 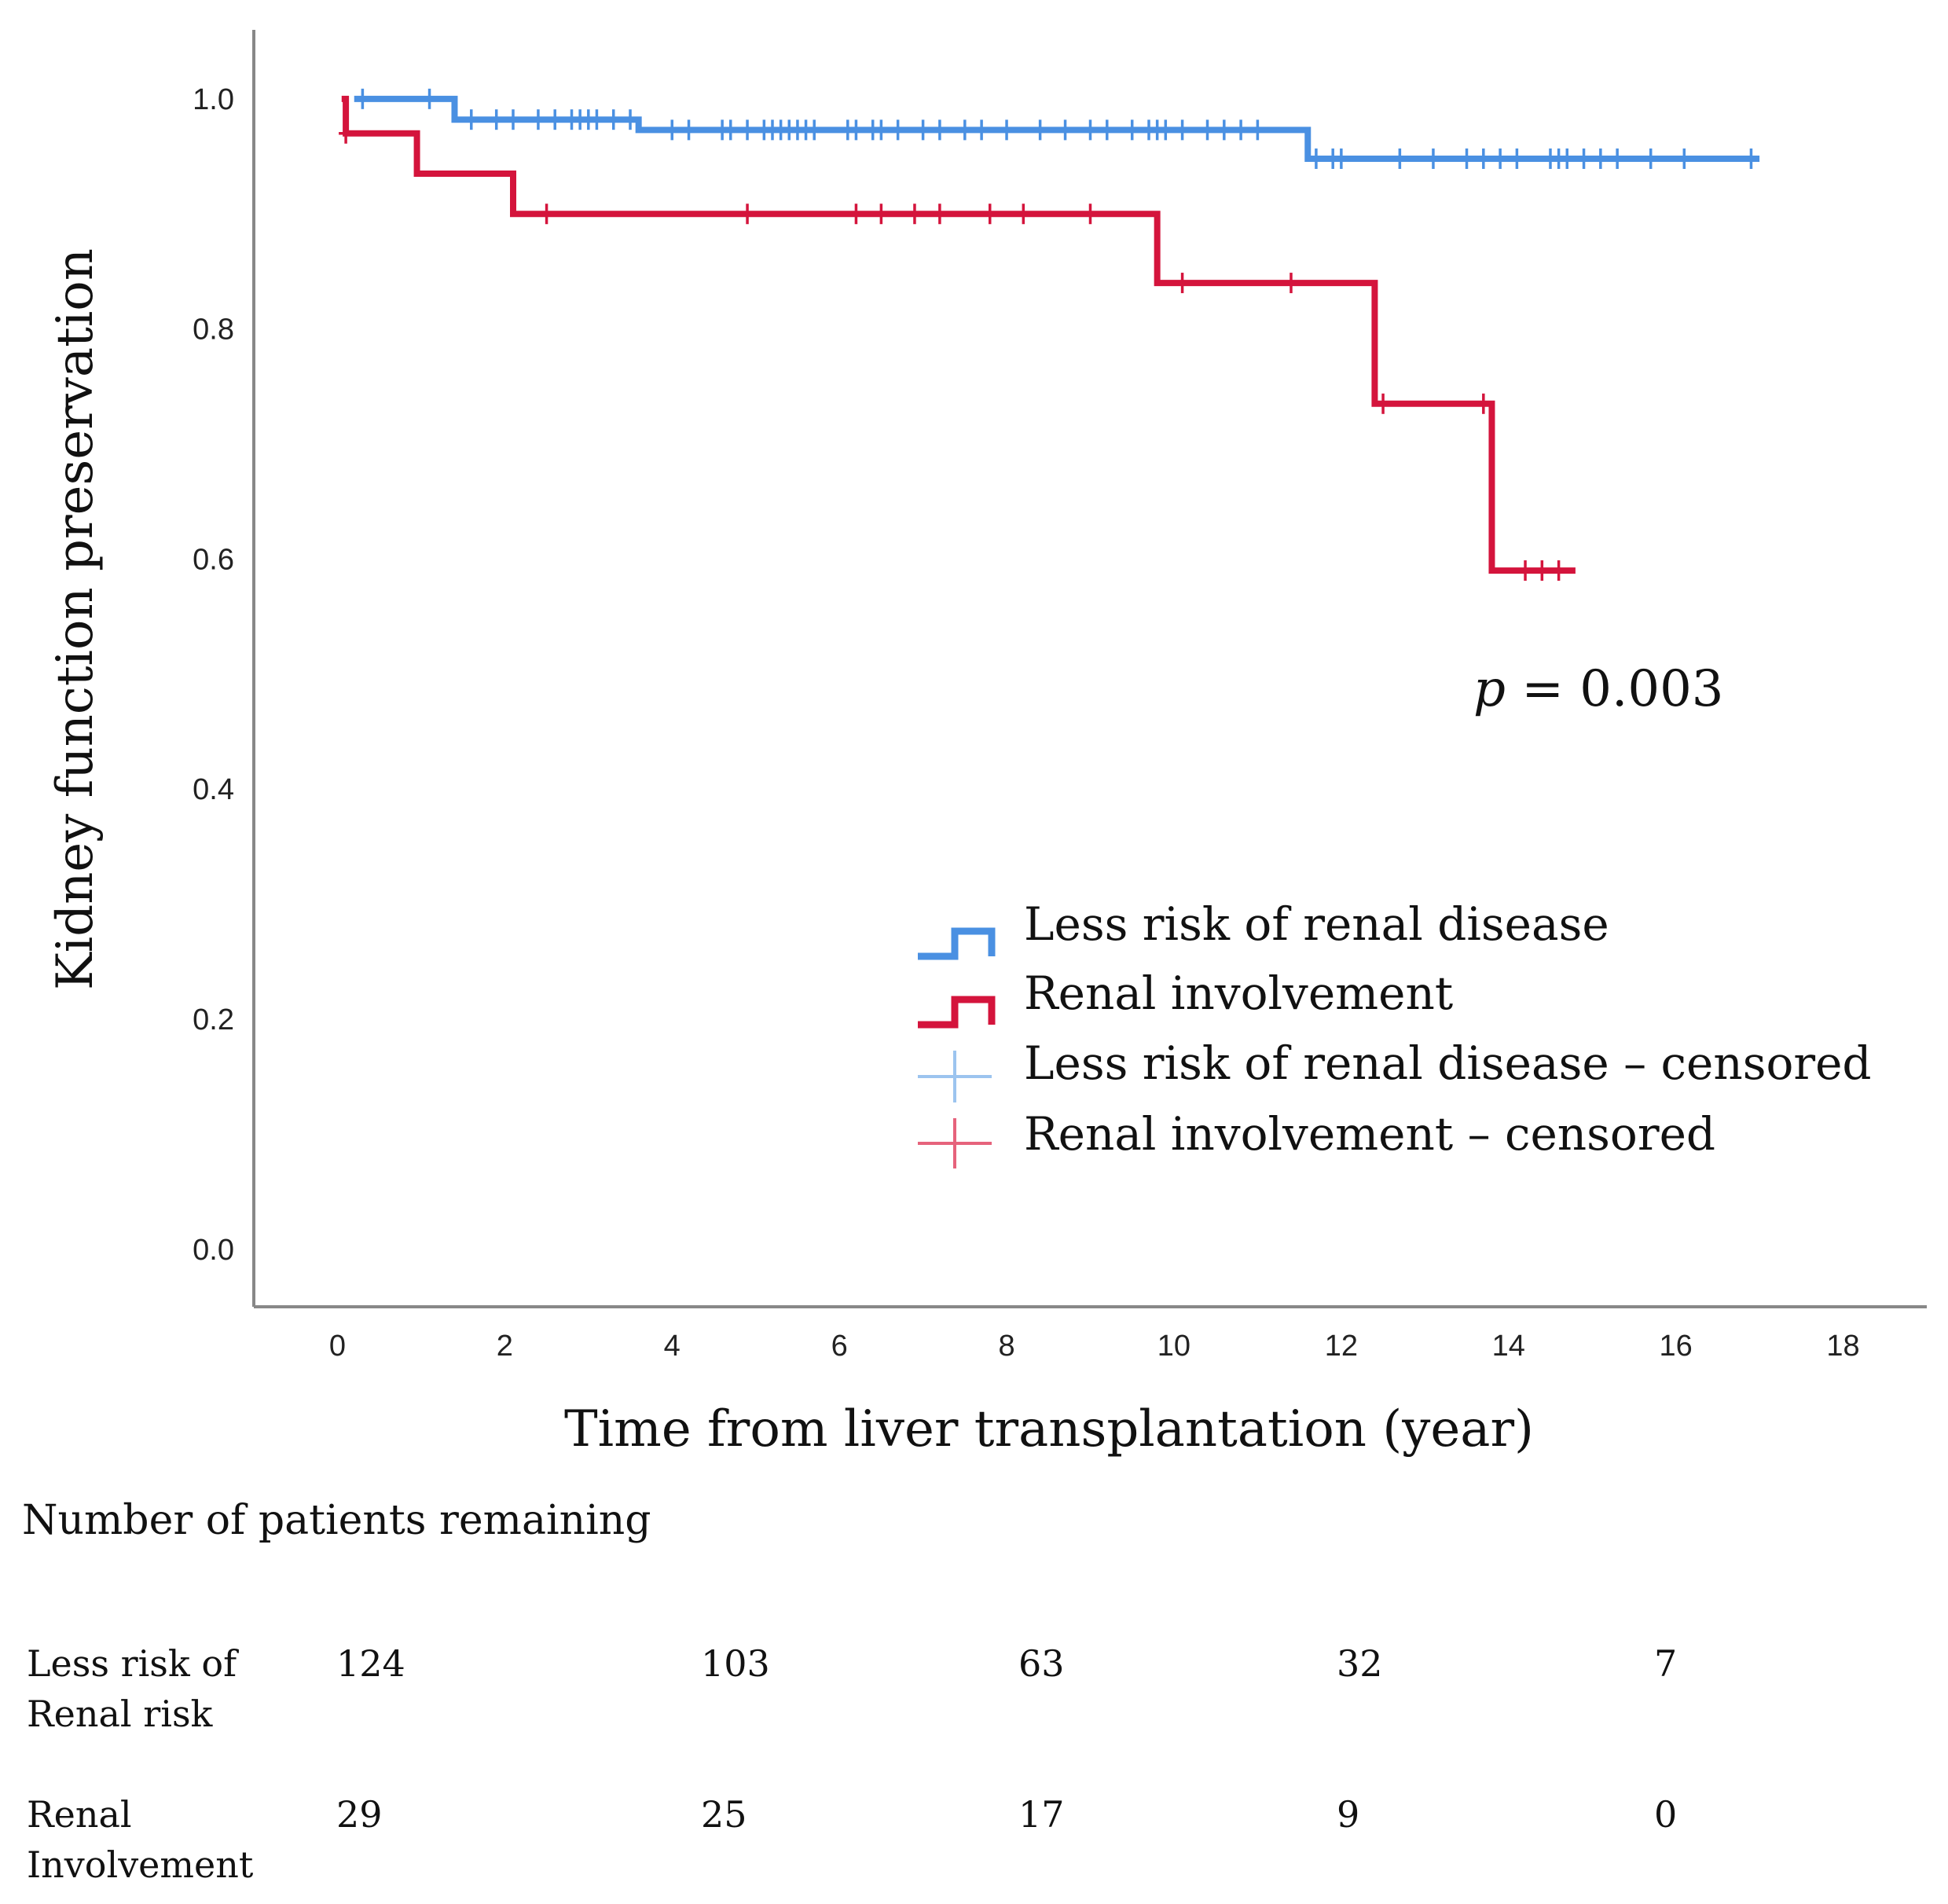 I want to click on p-value-text: = 0.003, so click(x=1615, y=689).